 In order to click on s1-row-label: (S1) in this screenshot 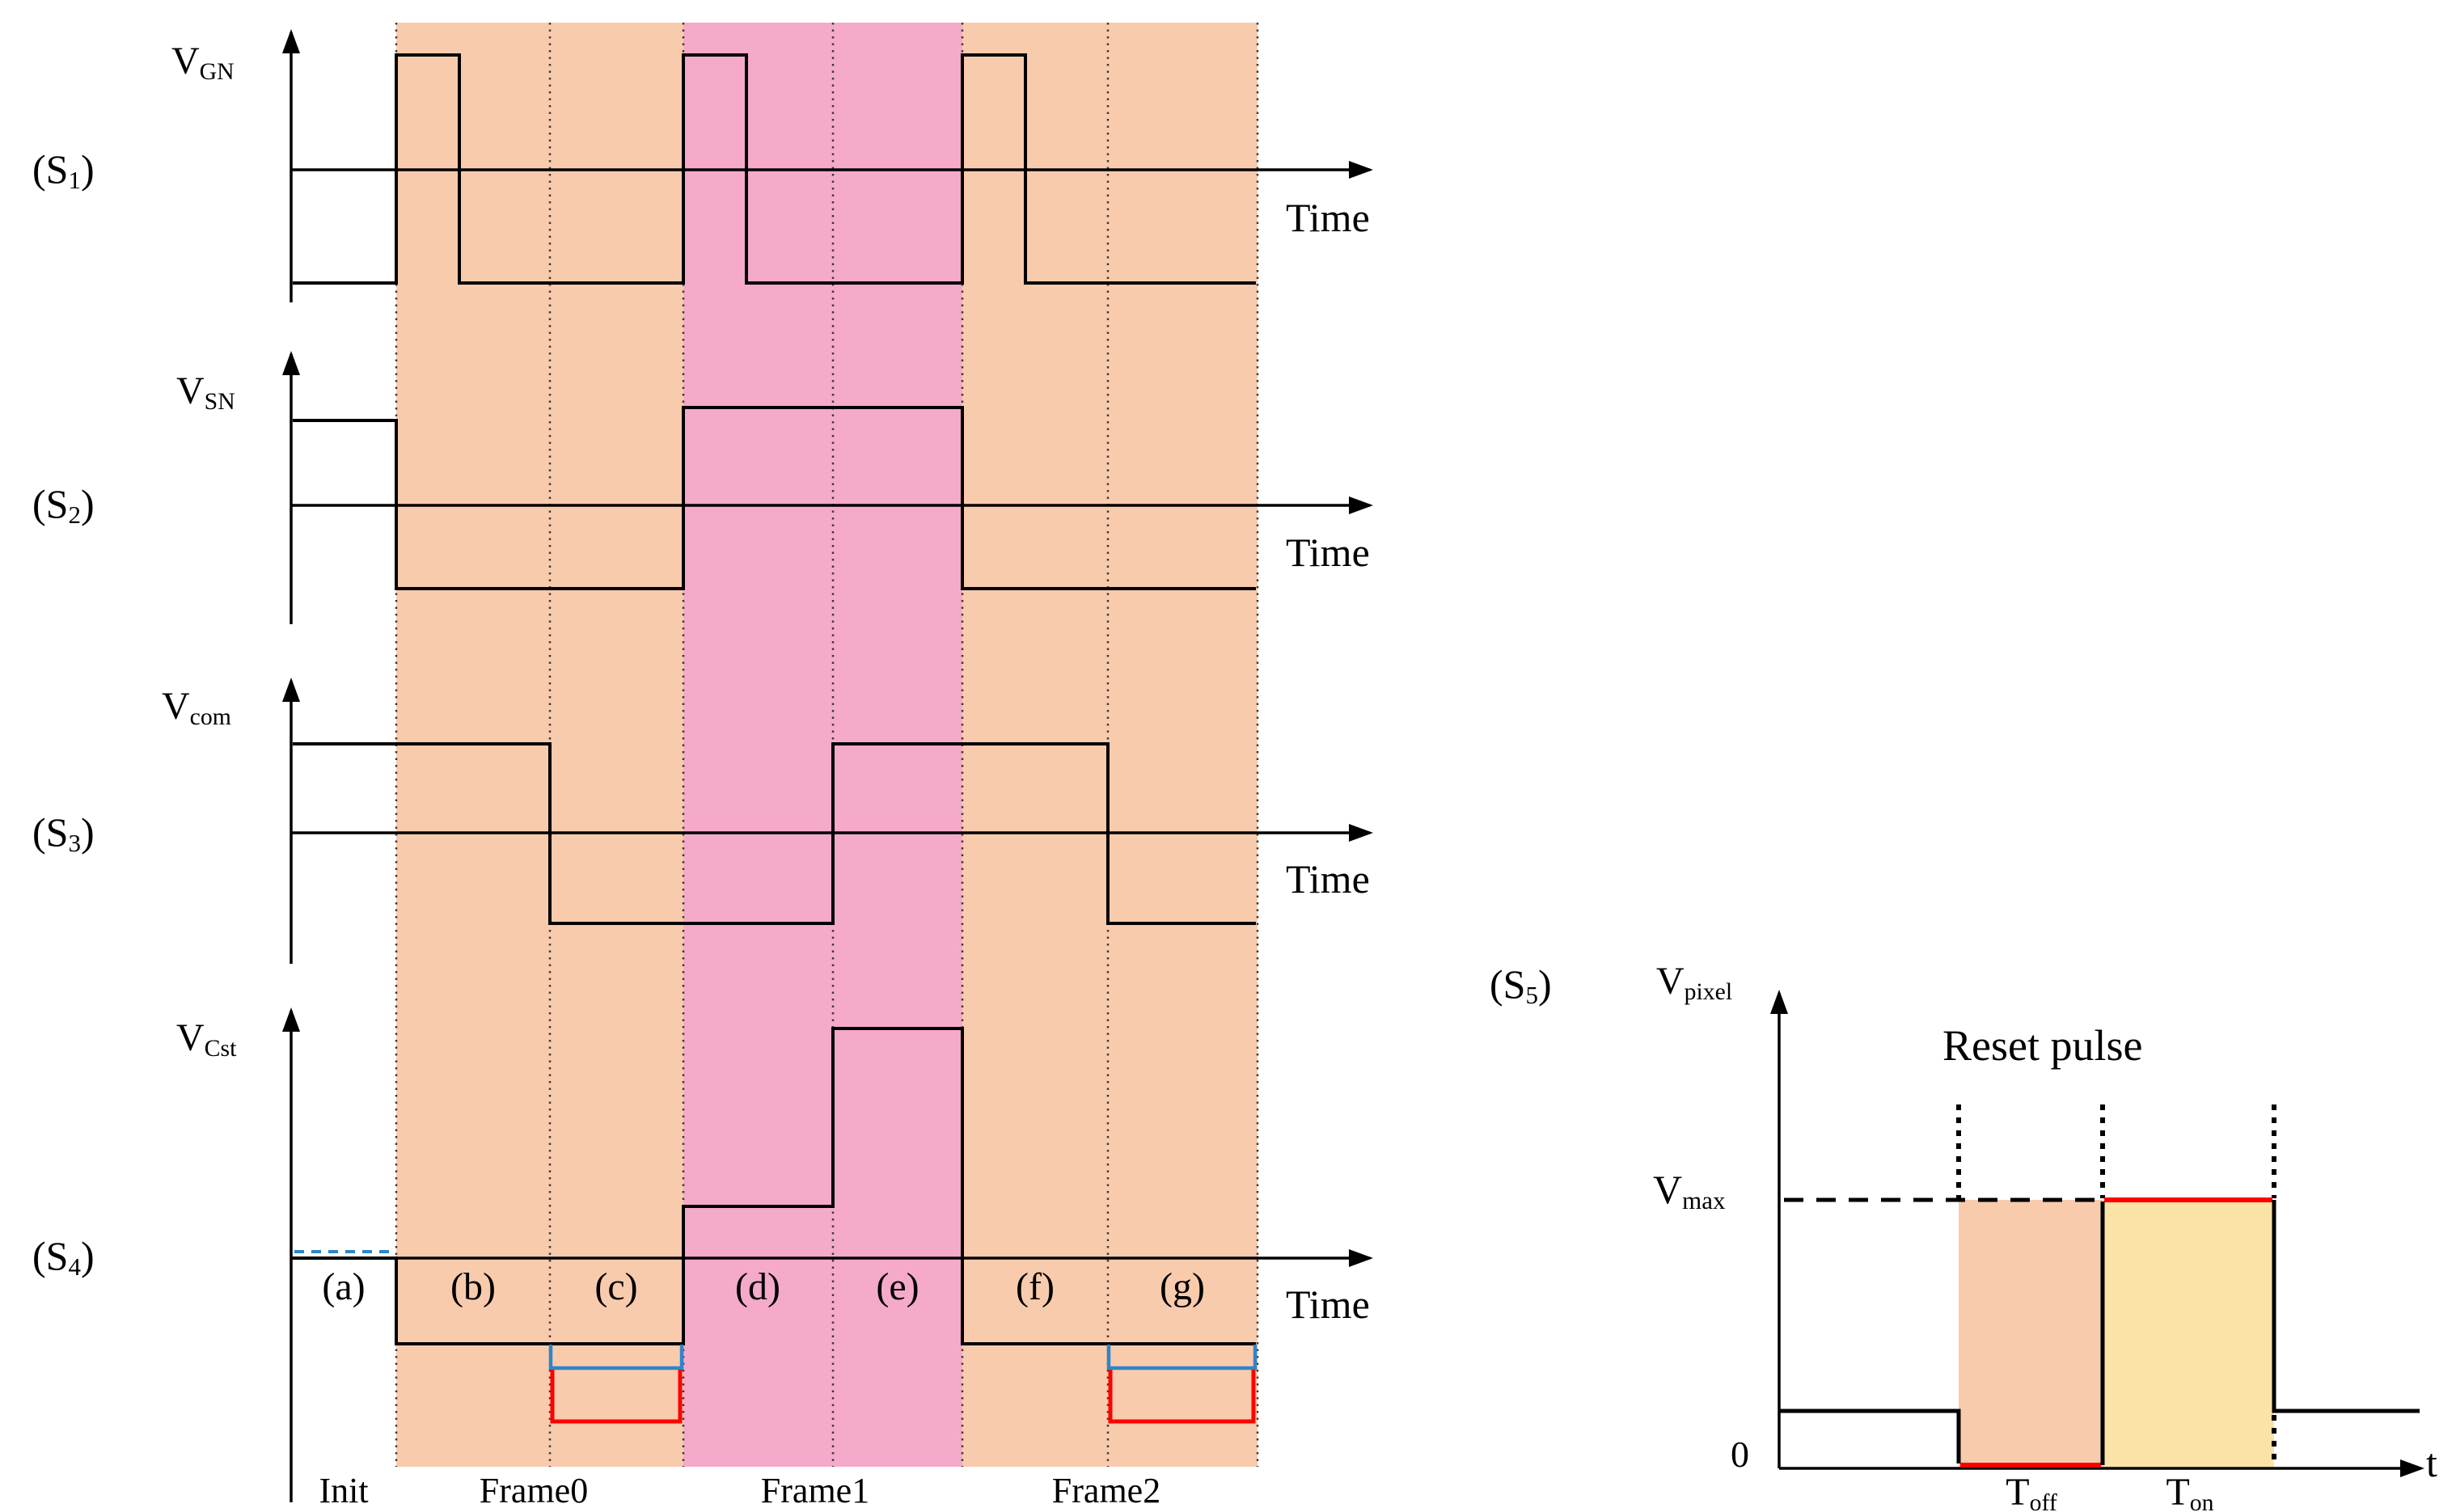, I will do `click(63, 169)`.